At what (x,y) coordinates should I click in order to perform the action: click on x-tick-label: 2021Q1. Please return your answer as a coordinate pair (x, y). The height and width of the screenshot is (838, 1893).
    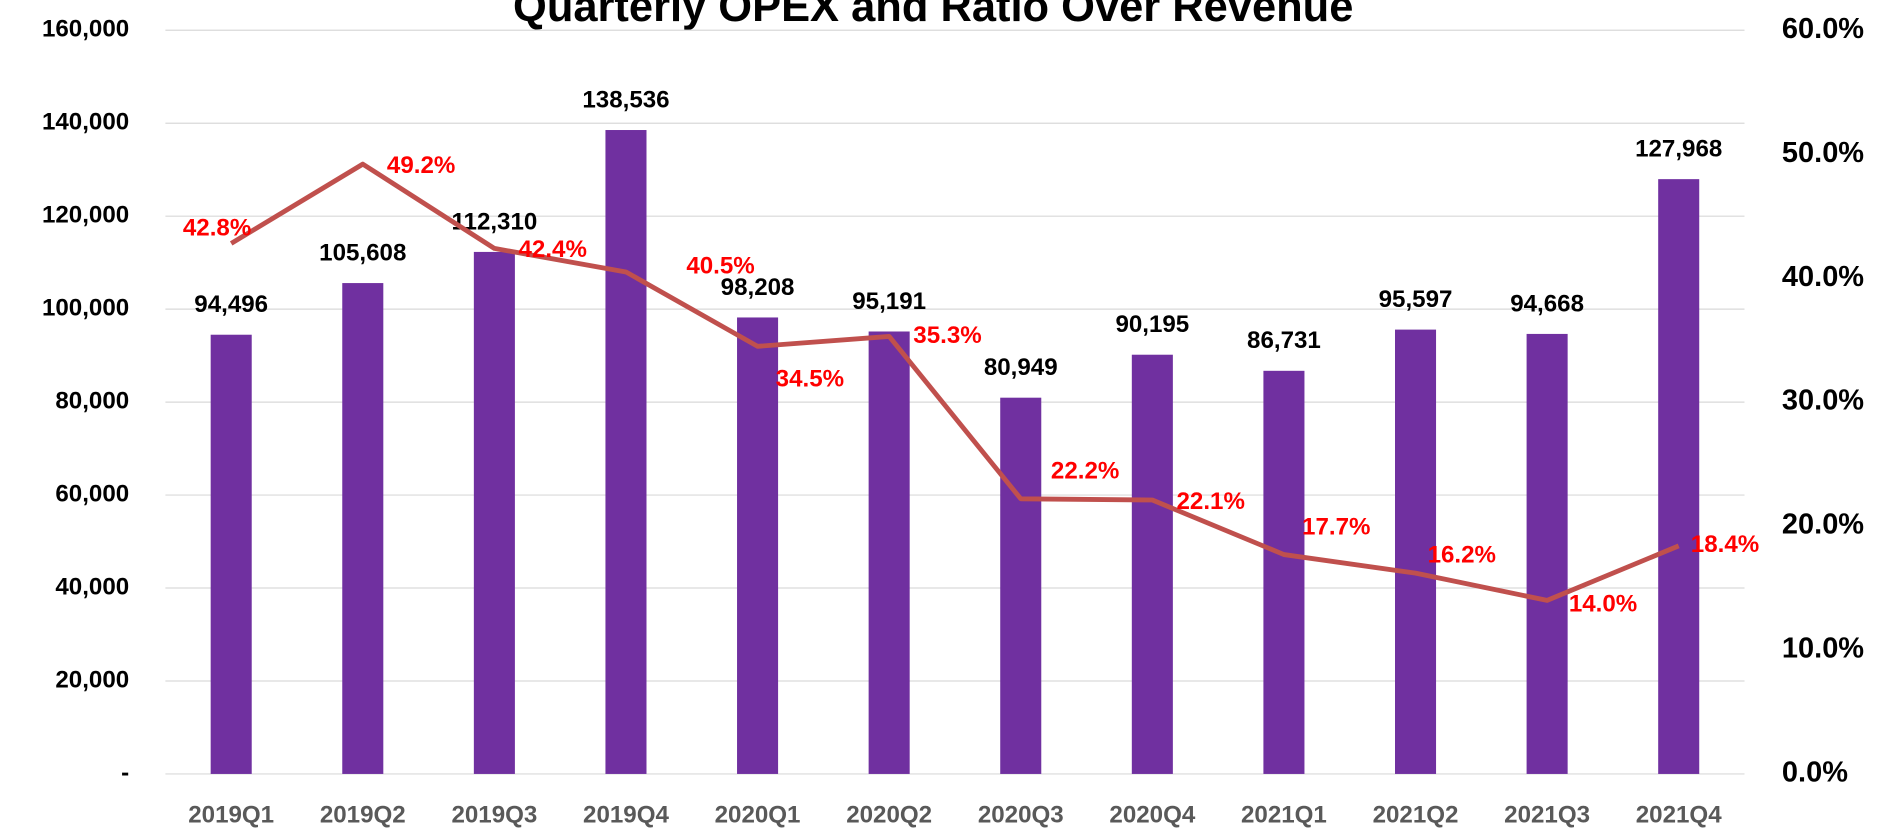
    Looking at the image, I should click on (1284, 815).